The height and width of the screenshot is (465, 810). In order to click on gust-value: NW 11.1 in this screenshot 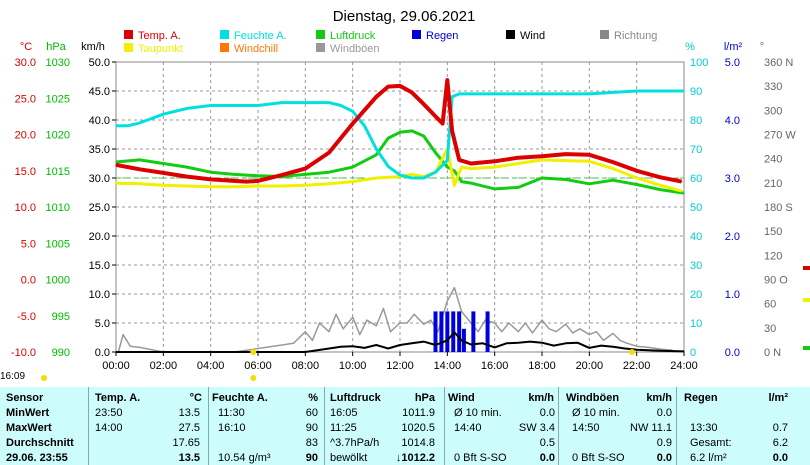, I will do `click(651, 428)`.